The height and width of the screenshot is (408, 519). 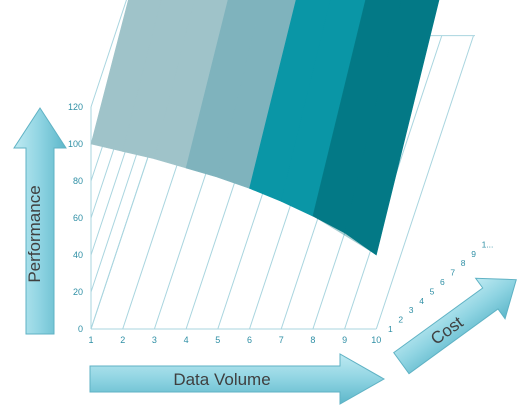 I want to click on y-tick-label: 40, so click(x=78, y=255).